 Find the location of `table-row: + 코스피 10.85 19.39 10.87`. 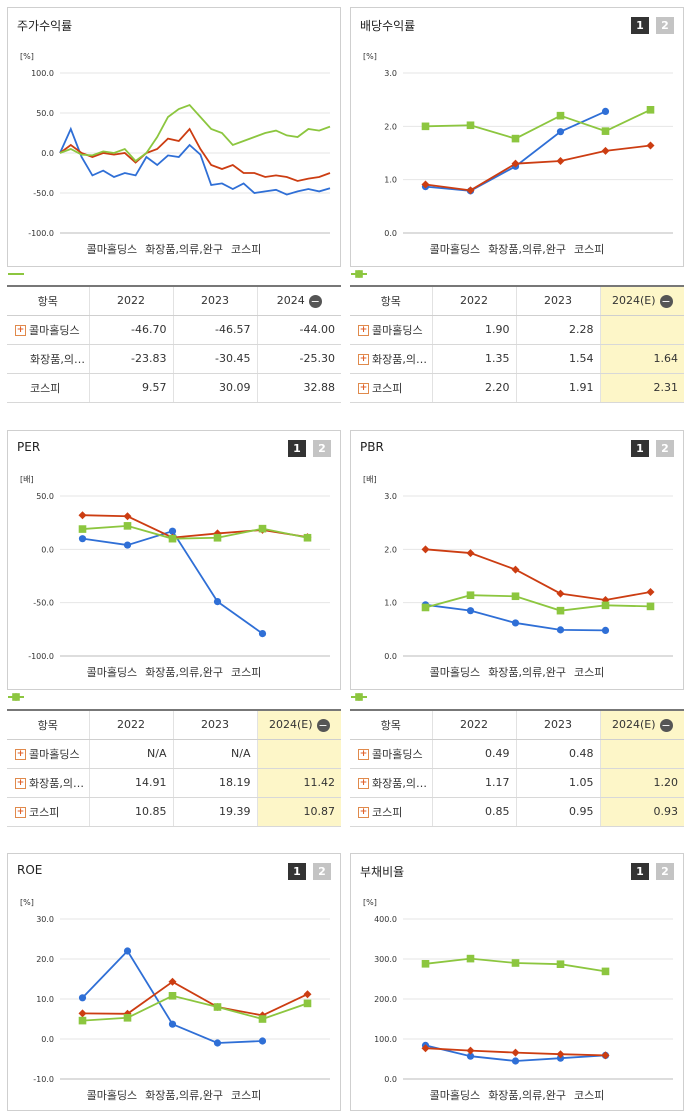

table-row: + 코스피 10.85 19.39 10.87 is located at coordinates (174, 812).